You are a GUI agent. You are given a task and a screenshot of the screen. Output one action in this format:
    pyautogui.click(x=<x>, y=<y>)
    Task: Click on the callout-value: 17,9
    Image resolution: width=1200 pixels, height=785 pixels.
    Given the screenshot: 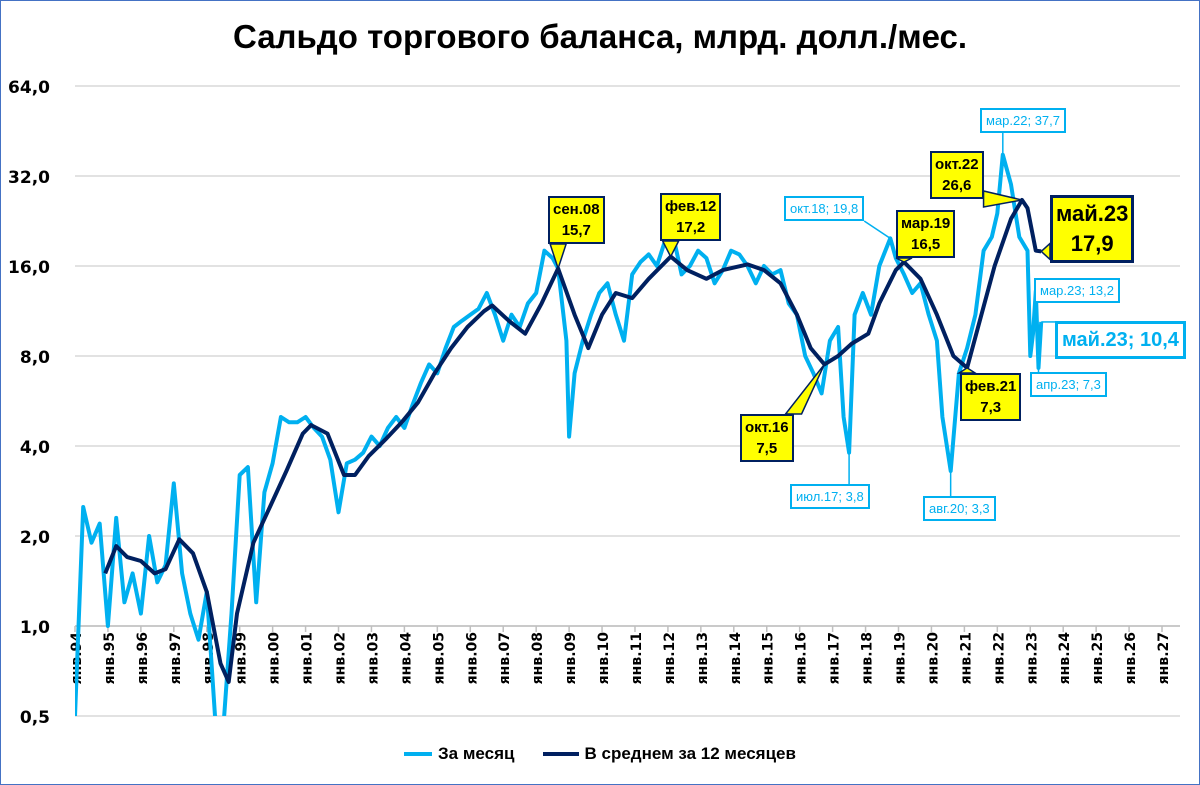 What is the action you would take?
    pyautogui.click(x=1092, y=243)
    